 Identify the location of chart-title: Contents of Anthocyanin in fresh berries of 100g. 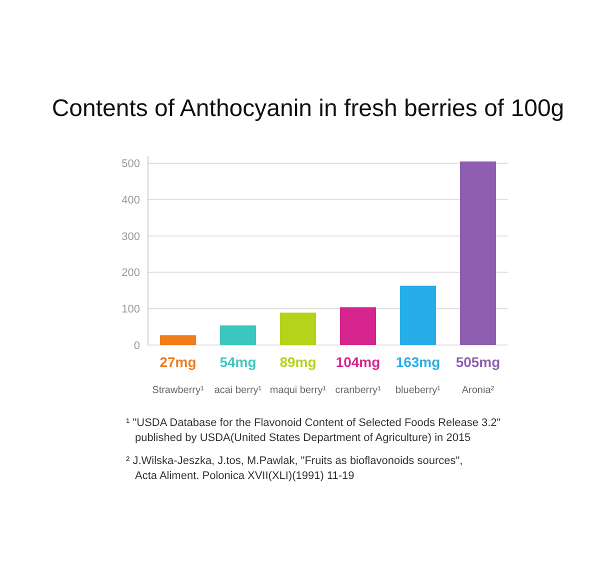
(308, 108).